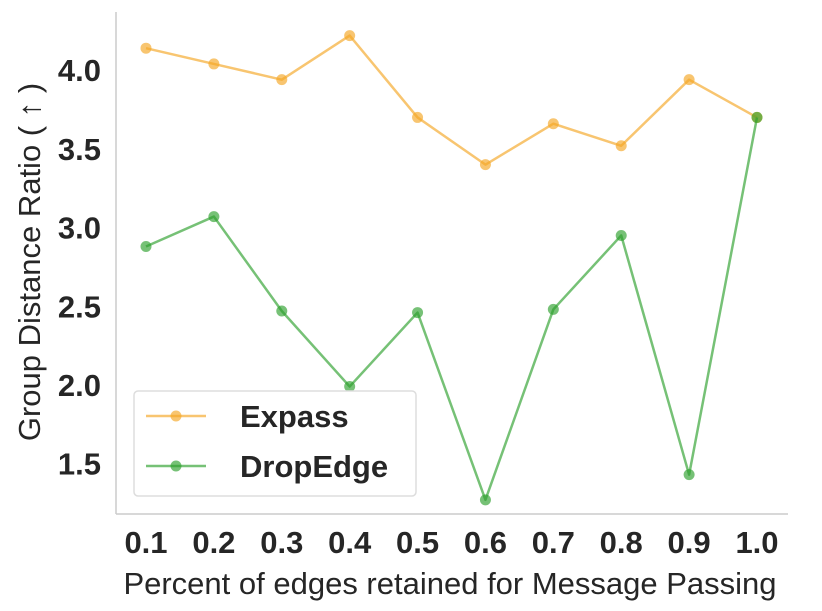  I want to click on legend: Expass DropEdge, so click(275, 443).